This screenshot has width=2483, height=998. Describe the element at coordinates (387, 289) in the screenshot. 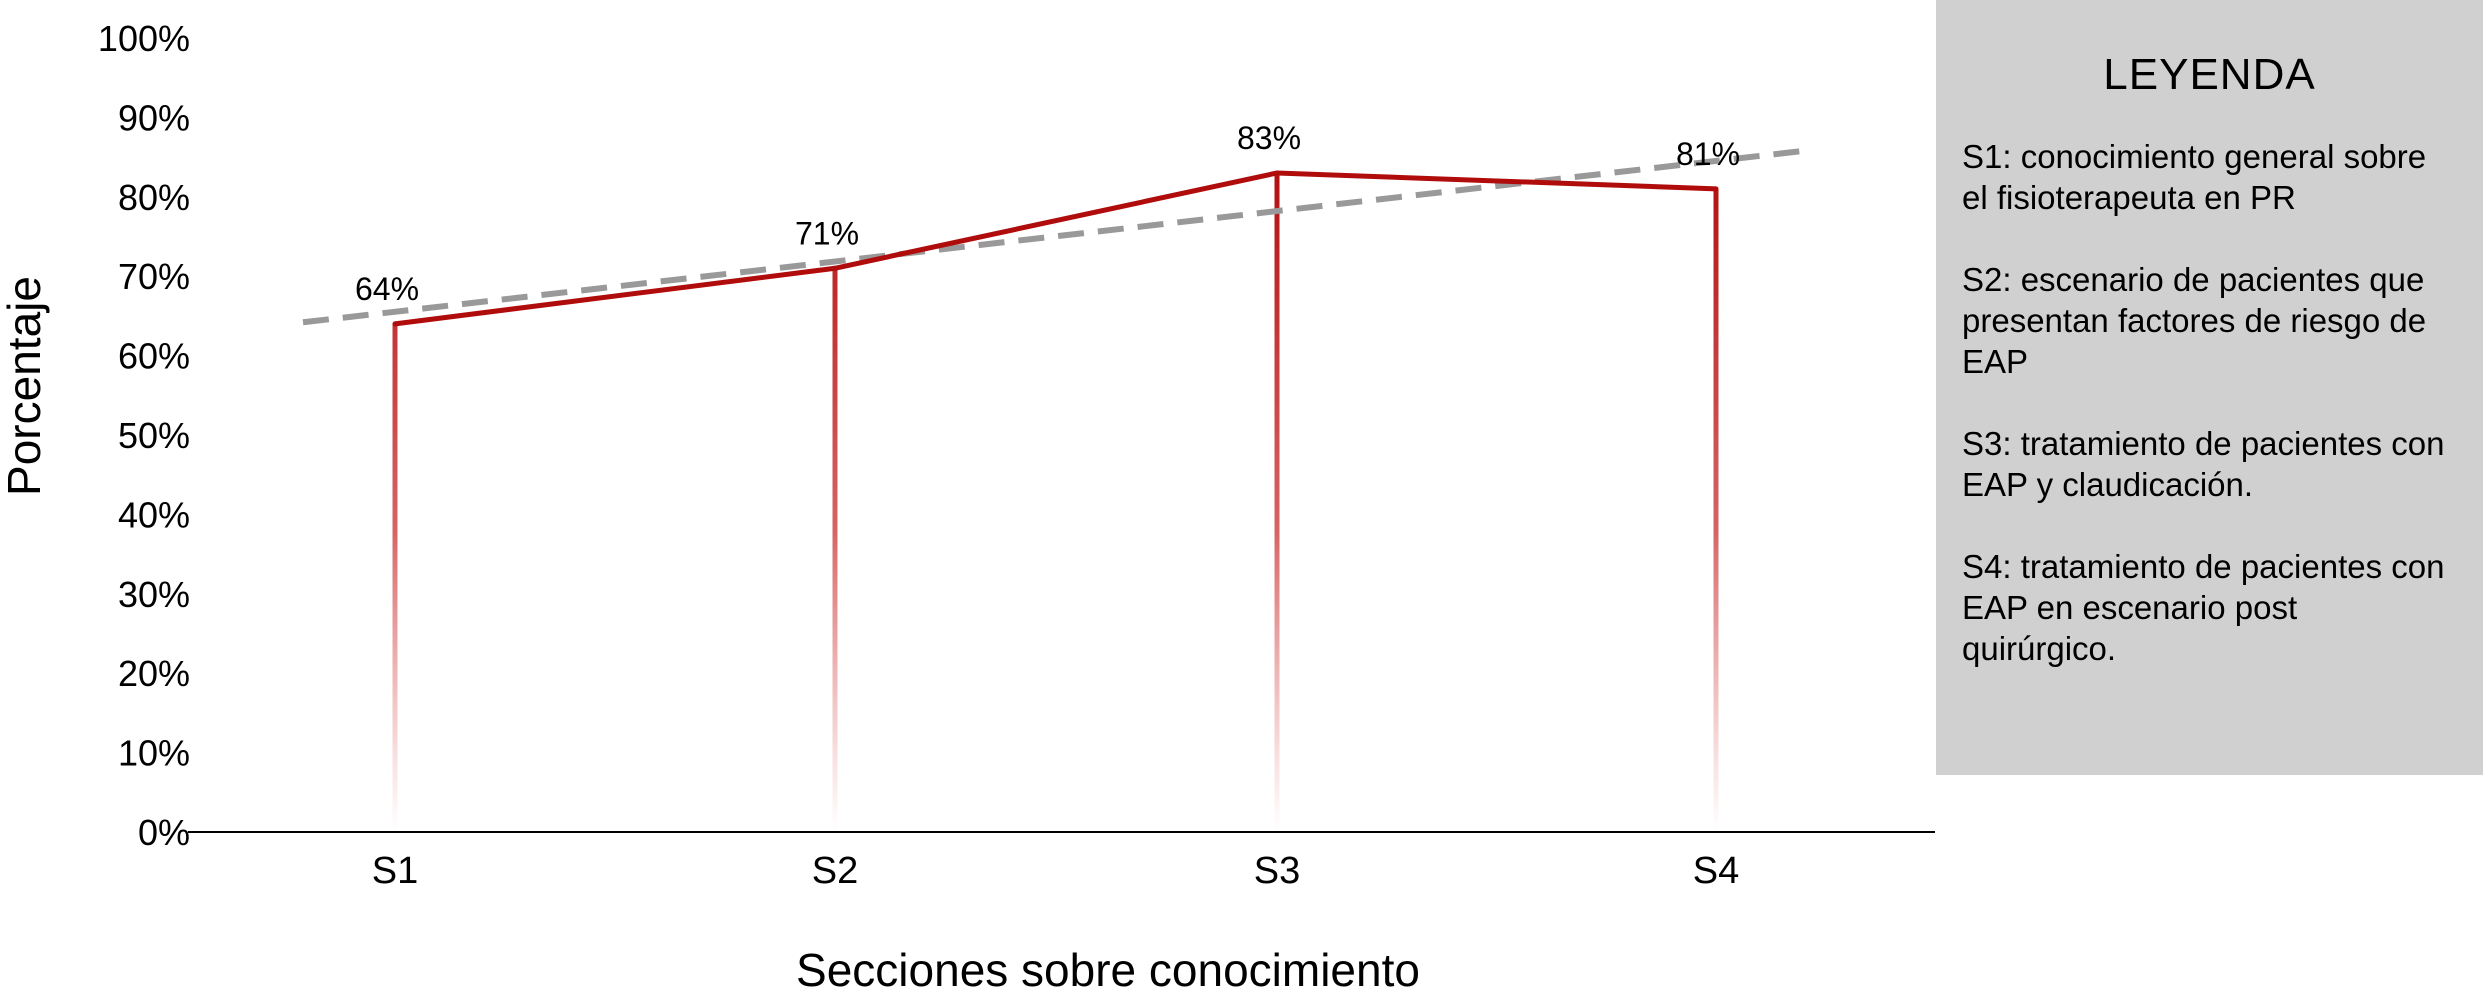

I see `data-label: 64%` at that location.